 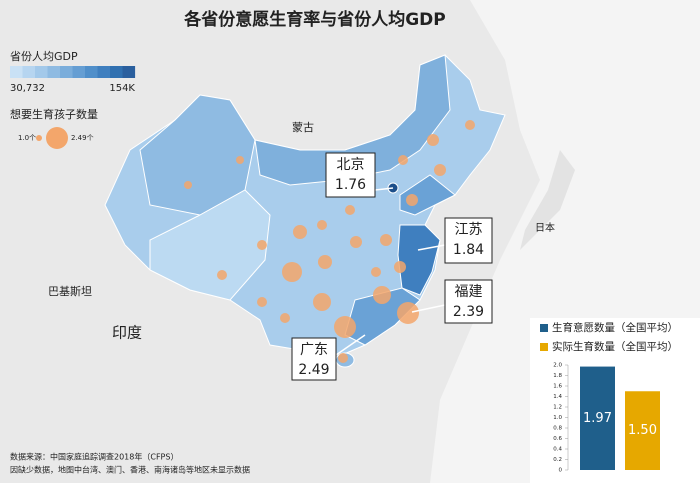 What do you see at coordinates (303, 127) in the screenshot?
I see `map-label: 蒙古` at bounding box center [303, 127].